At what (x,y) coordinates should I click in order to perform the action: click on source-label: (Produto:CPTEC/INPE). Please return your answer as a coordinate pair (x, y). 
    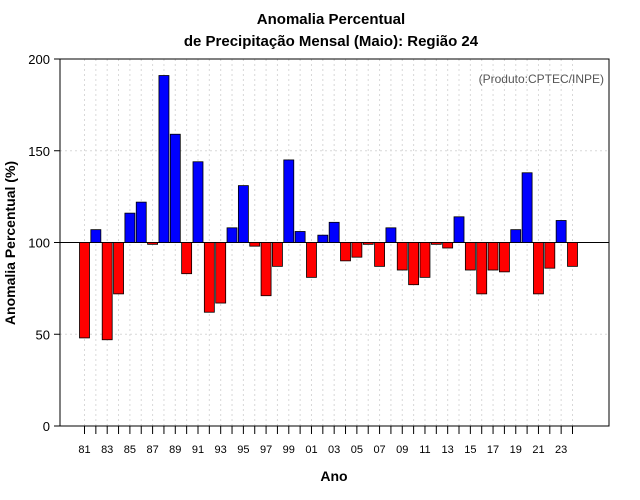
    Looking at the image, I should click on (541, 79).